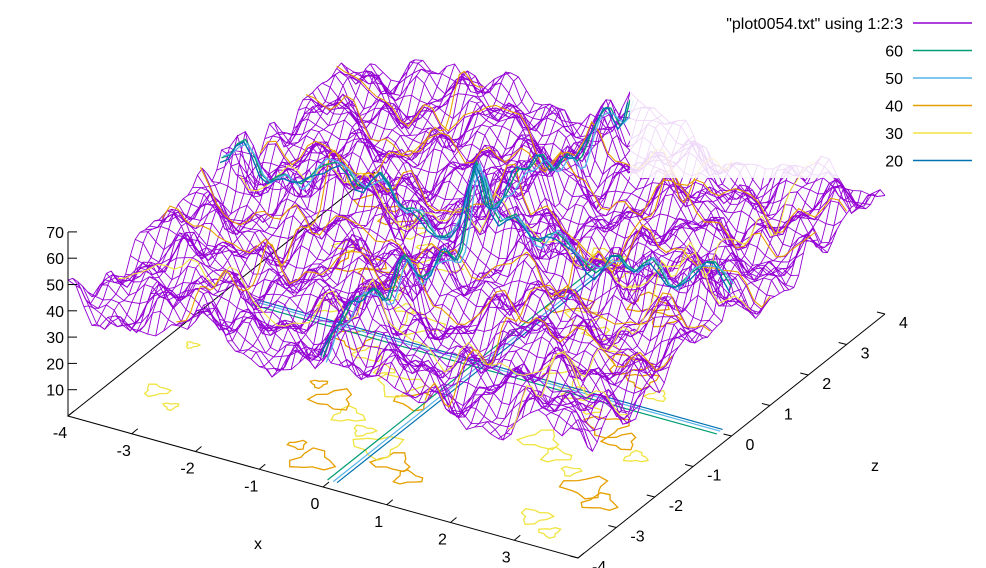 The image size is (986, 568). Describe the element at coordinates (55, 312) in the screenshot. I see `y-tick-label: 40` at that location.